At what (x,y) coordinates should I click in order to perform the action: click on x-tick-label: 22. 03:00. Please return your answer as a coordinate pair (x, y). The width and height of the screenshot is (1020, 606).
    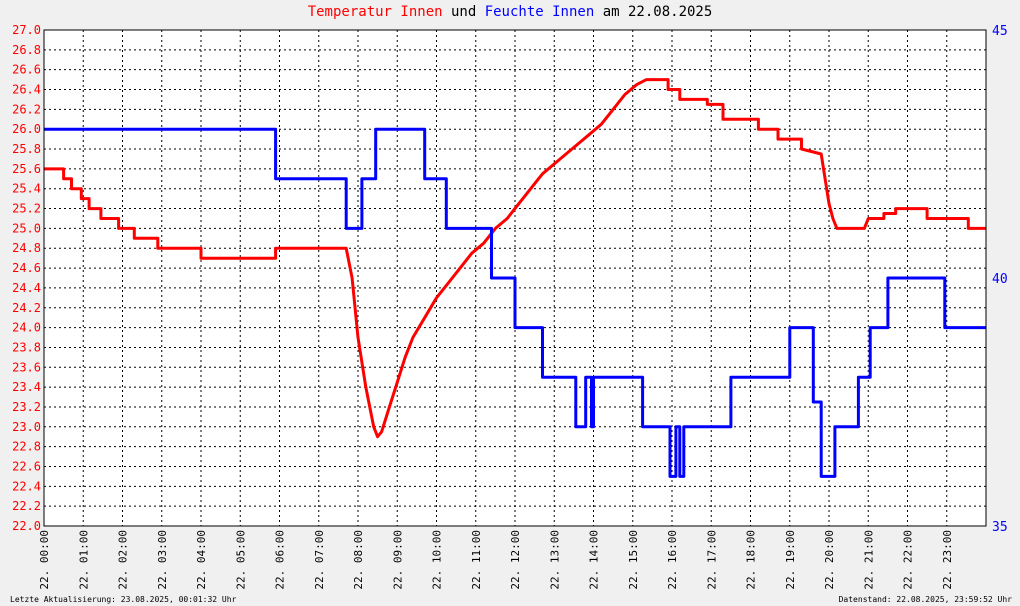
    Looking at the image, I should click on (162, 560).